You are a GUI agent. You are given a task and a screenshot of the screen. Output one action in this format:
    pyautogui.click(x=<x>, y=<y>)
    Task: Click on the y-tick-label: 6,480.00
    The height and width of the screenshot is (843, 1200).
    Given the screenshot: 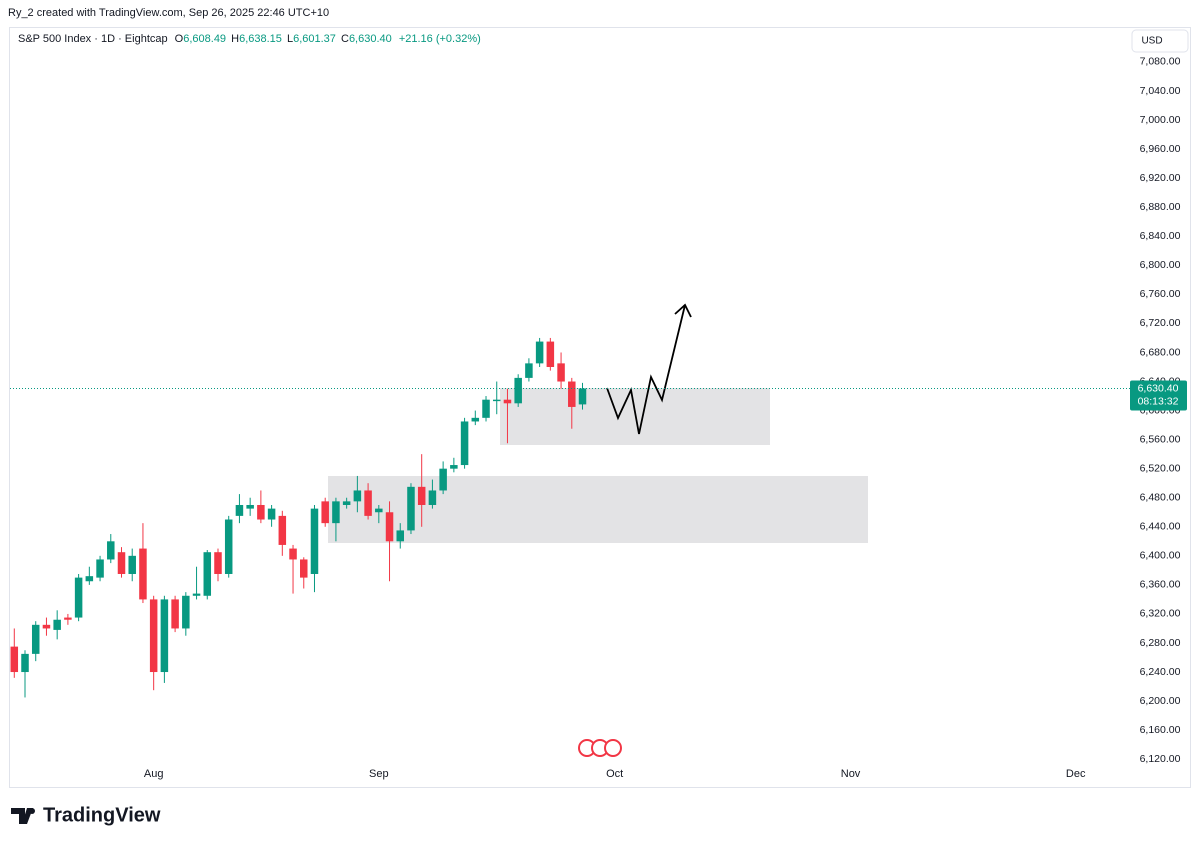 What is the action you would take?
    pyautogui.click(x=1160, y=498)
    